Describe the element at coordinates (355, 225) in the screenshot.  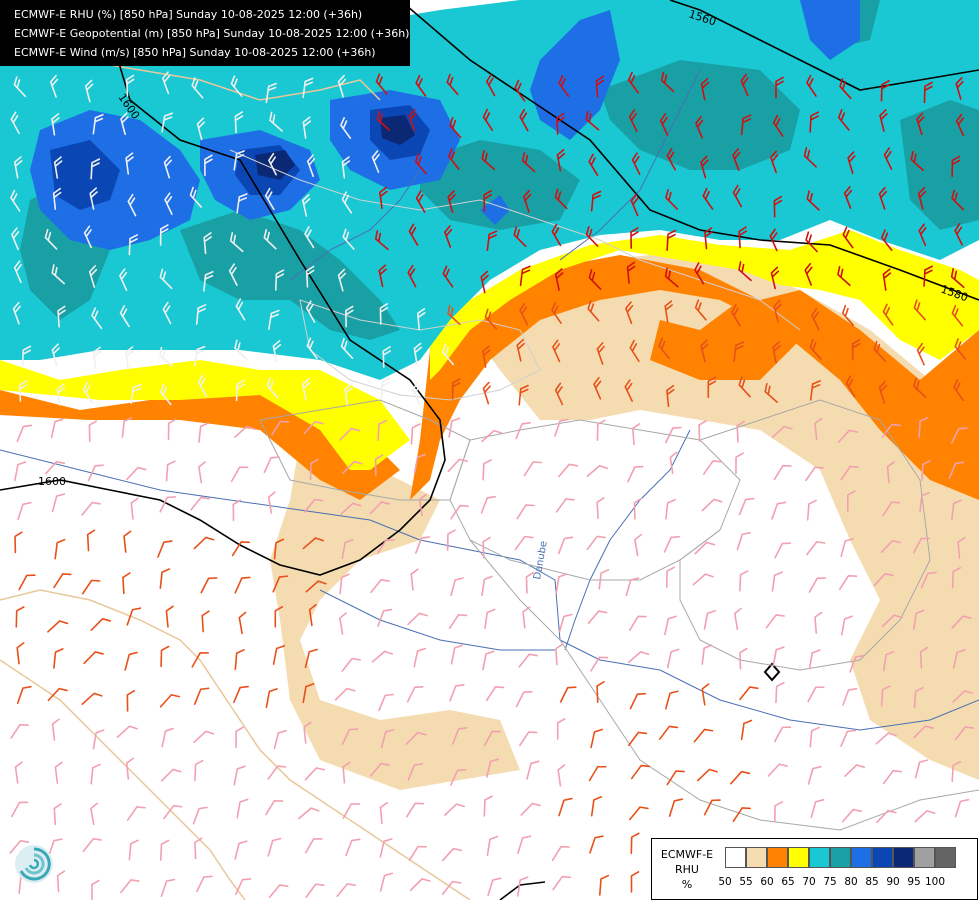
I see `river-elbe` at that location.